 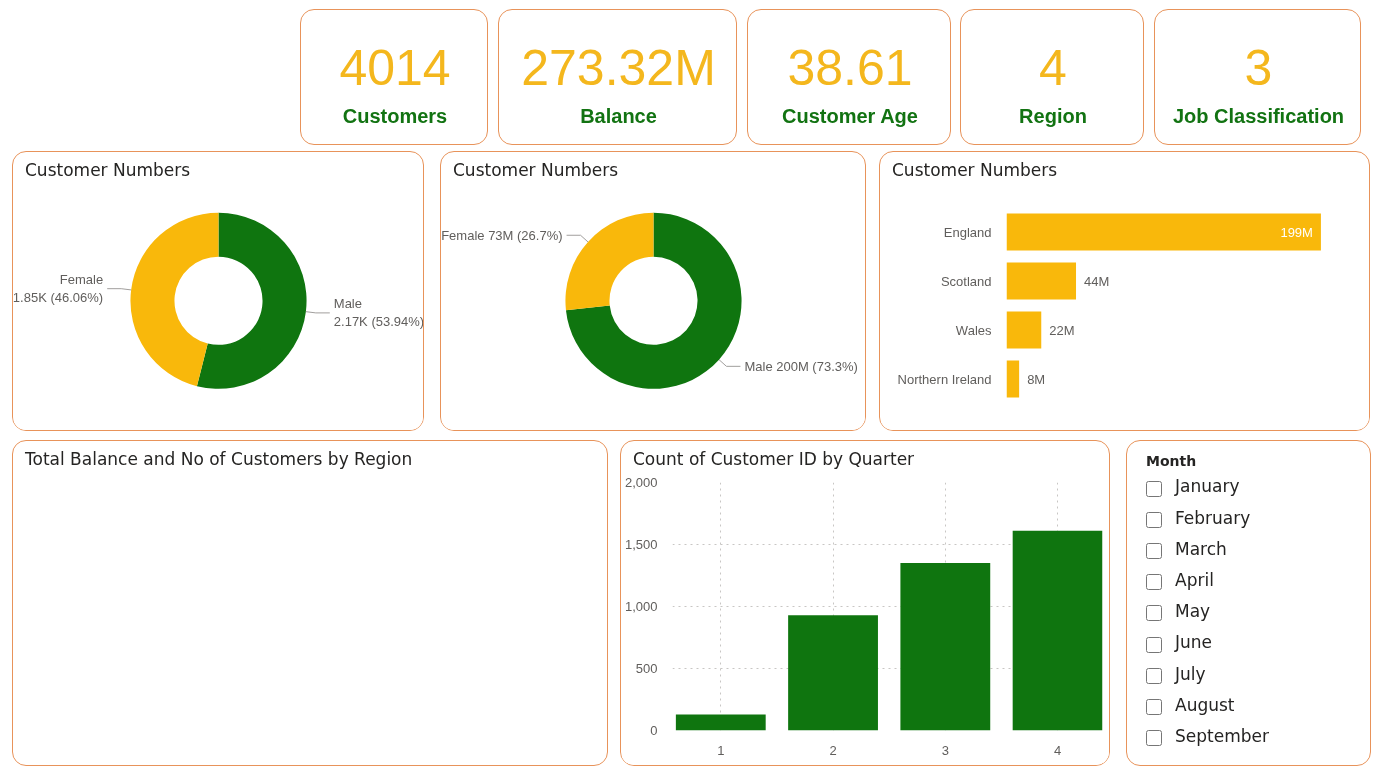 What do you see at coordinates (1053, 68) in the screenshot?
I see `text: 4` at bounding box center [1053, 68].